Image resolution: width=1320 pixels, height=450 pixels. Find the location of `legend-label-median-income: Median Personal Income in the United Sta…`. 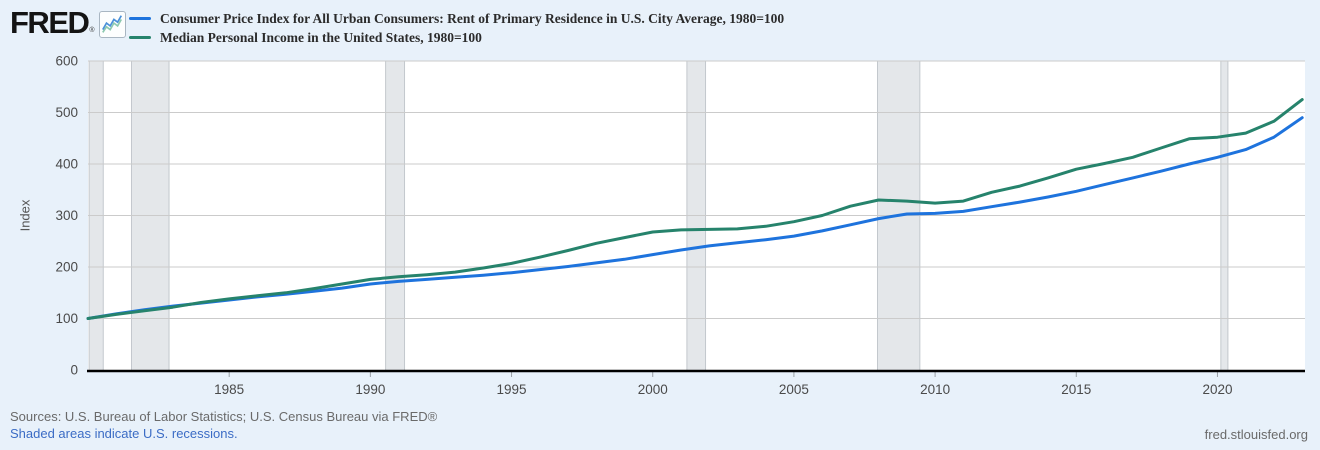

legend-label-median-income: Median Personal Income in the United Sta… is located at coordinates (321, 37).